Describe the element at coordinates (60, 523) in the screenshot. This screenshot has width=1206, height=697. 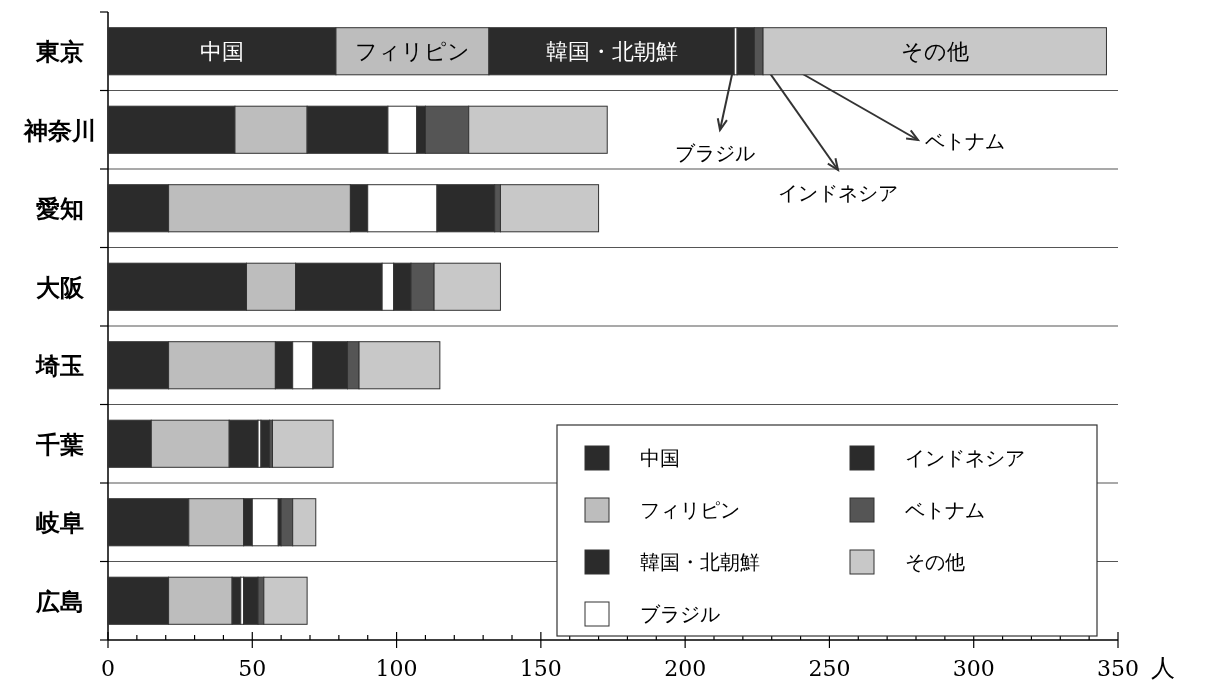
I see `y-tick-label: 岐阜` at that location.